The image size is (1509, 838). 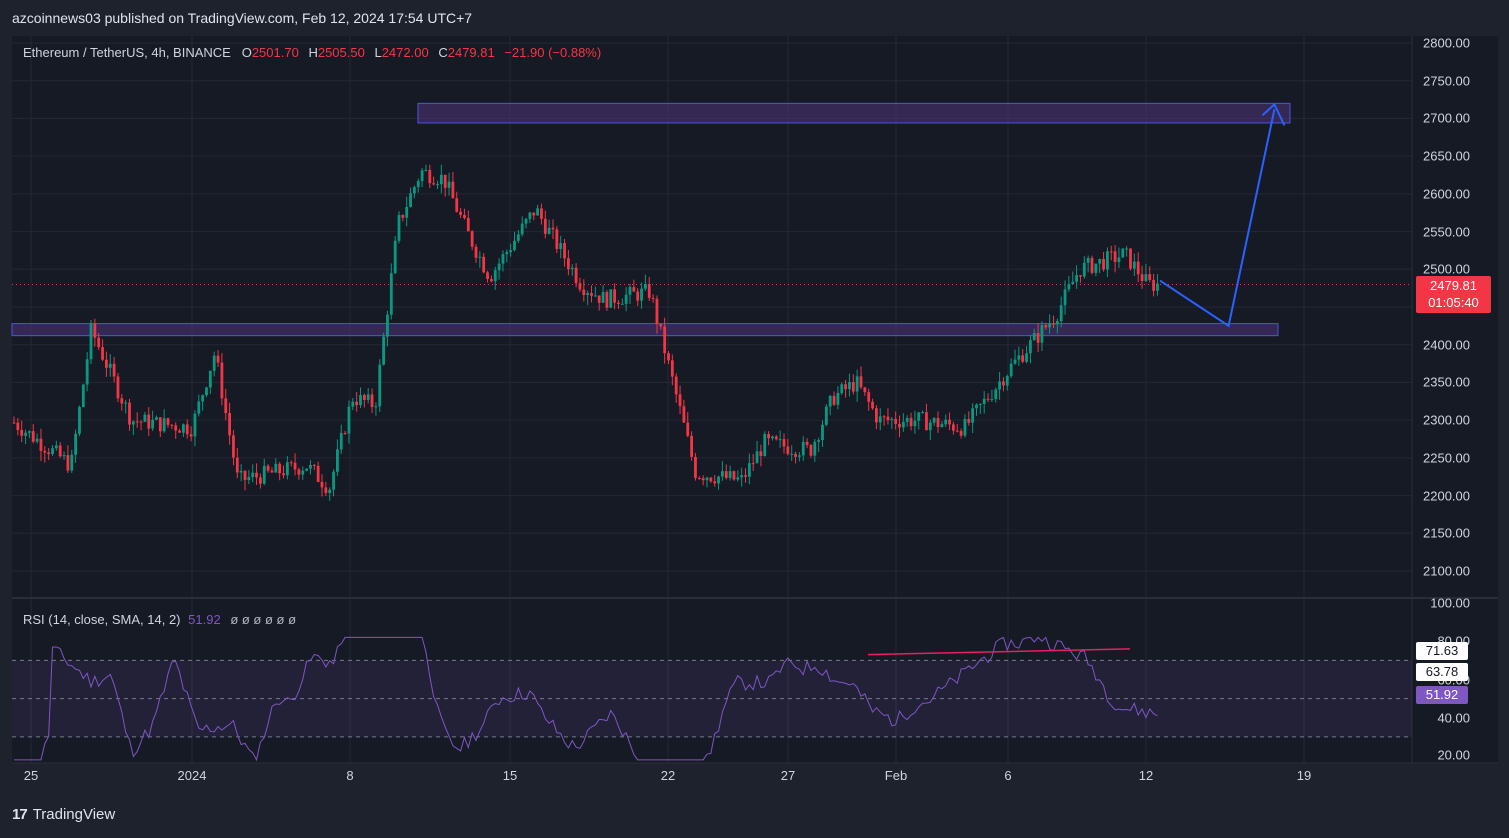 What do you see at coordinates (1446, 496) in the screenshot?
I see `price-axis-label: 2200.00` at bounding box center [1446, 496].